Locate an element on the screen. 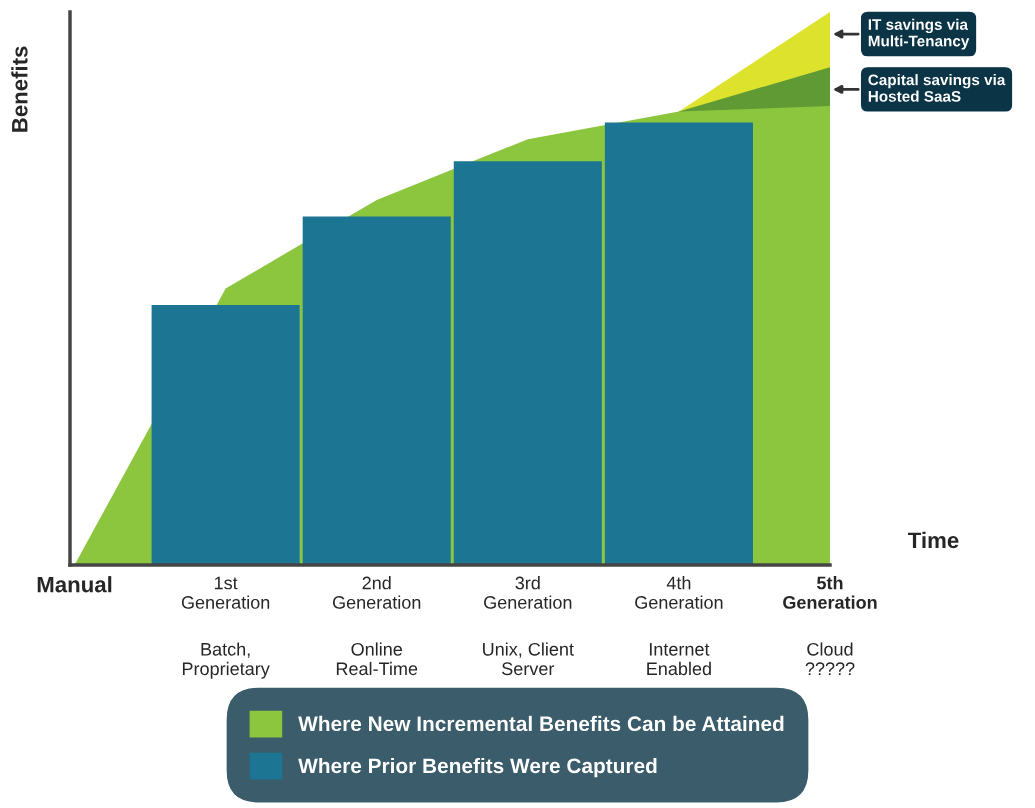 This screenshot has height=808, width=1035. x-tick-label: 2nd Generation is located at coordinates (376, 592).